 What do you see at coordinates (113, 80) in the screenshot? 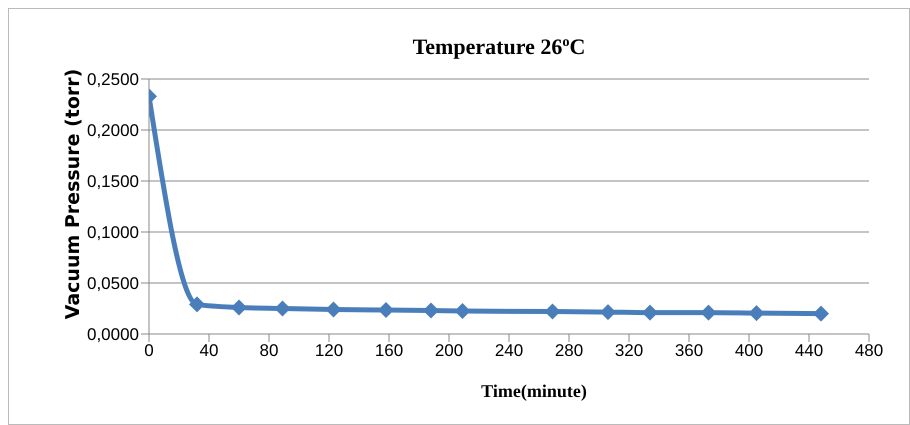
I see `y-tick-label: 0,2500` at bounding box center [113, 80].